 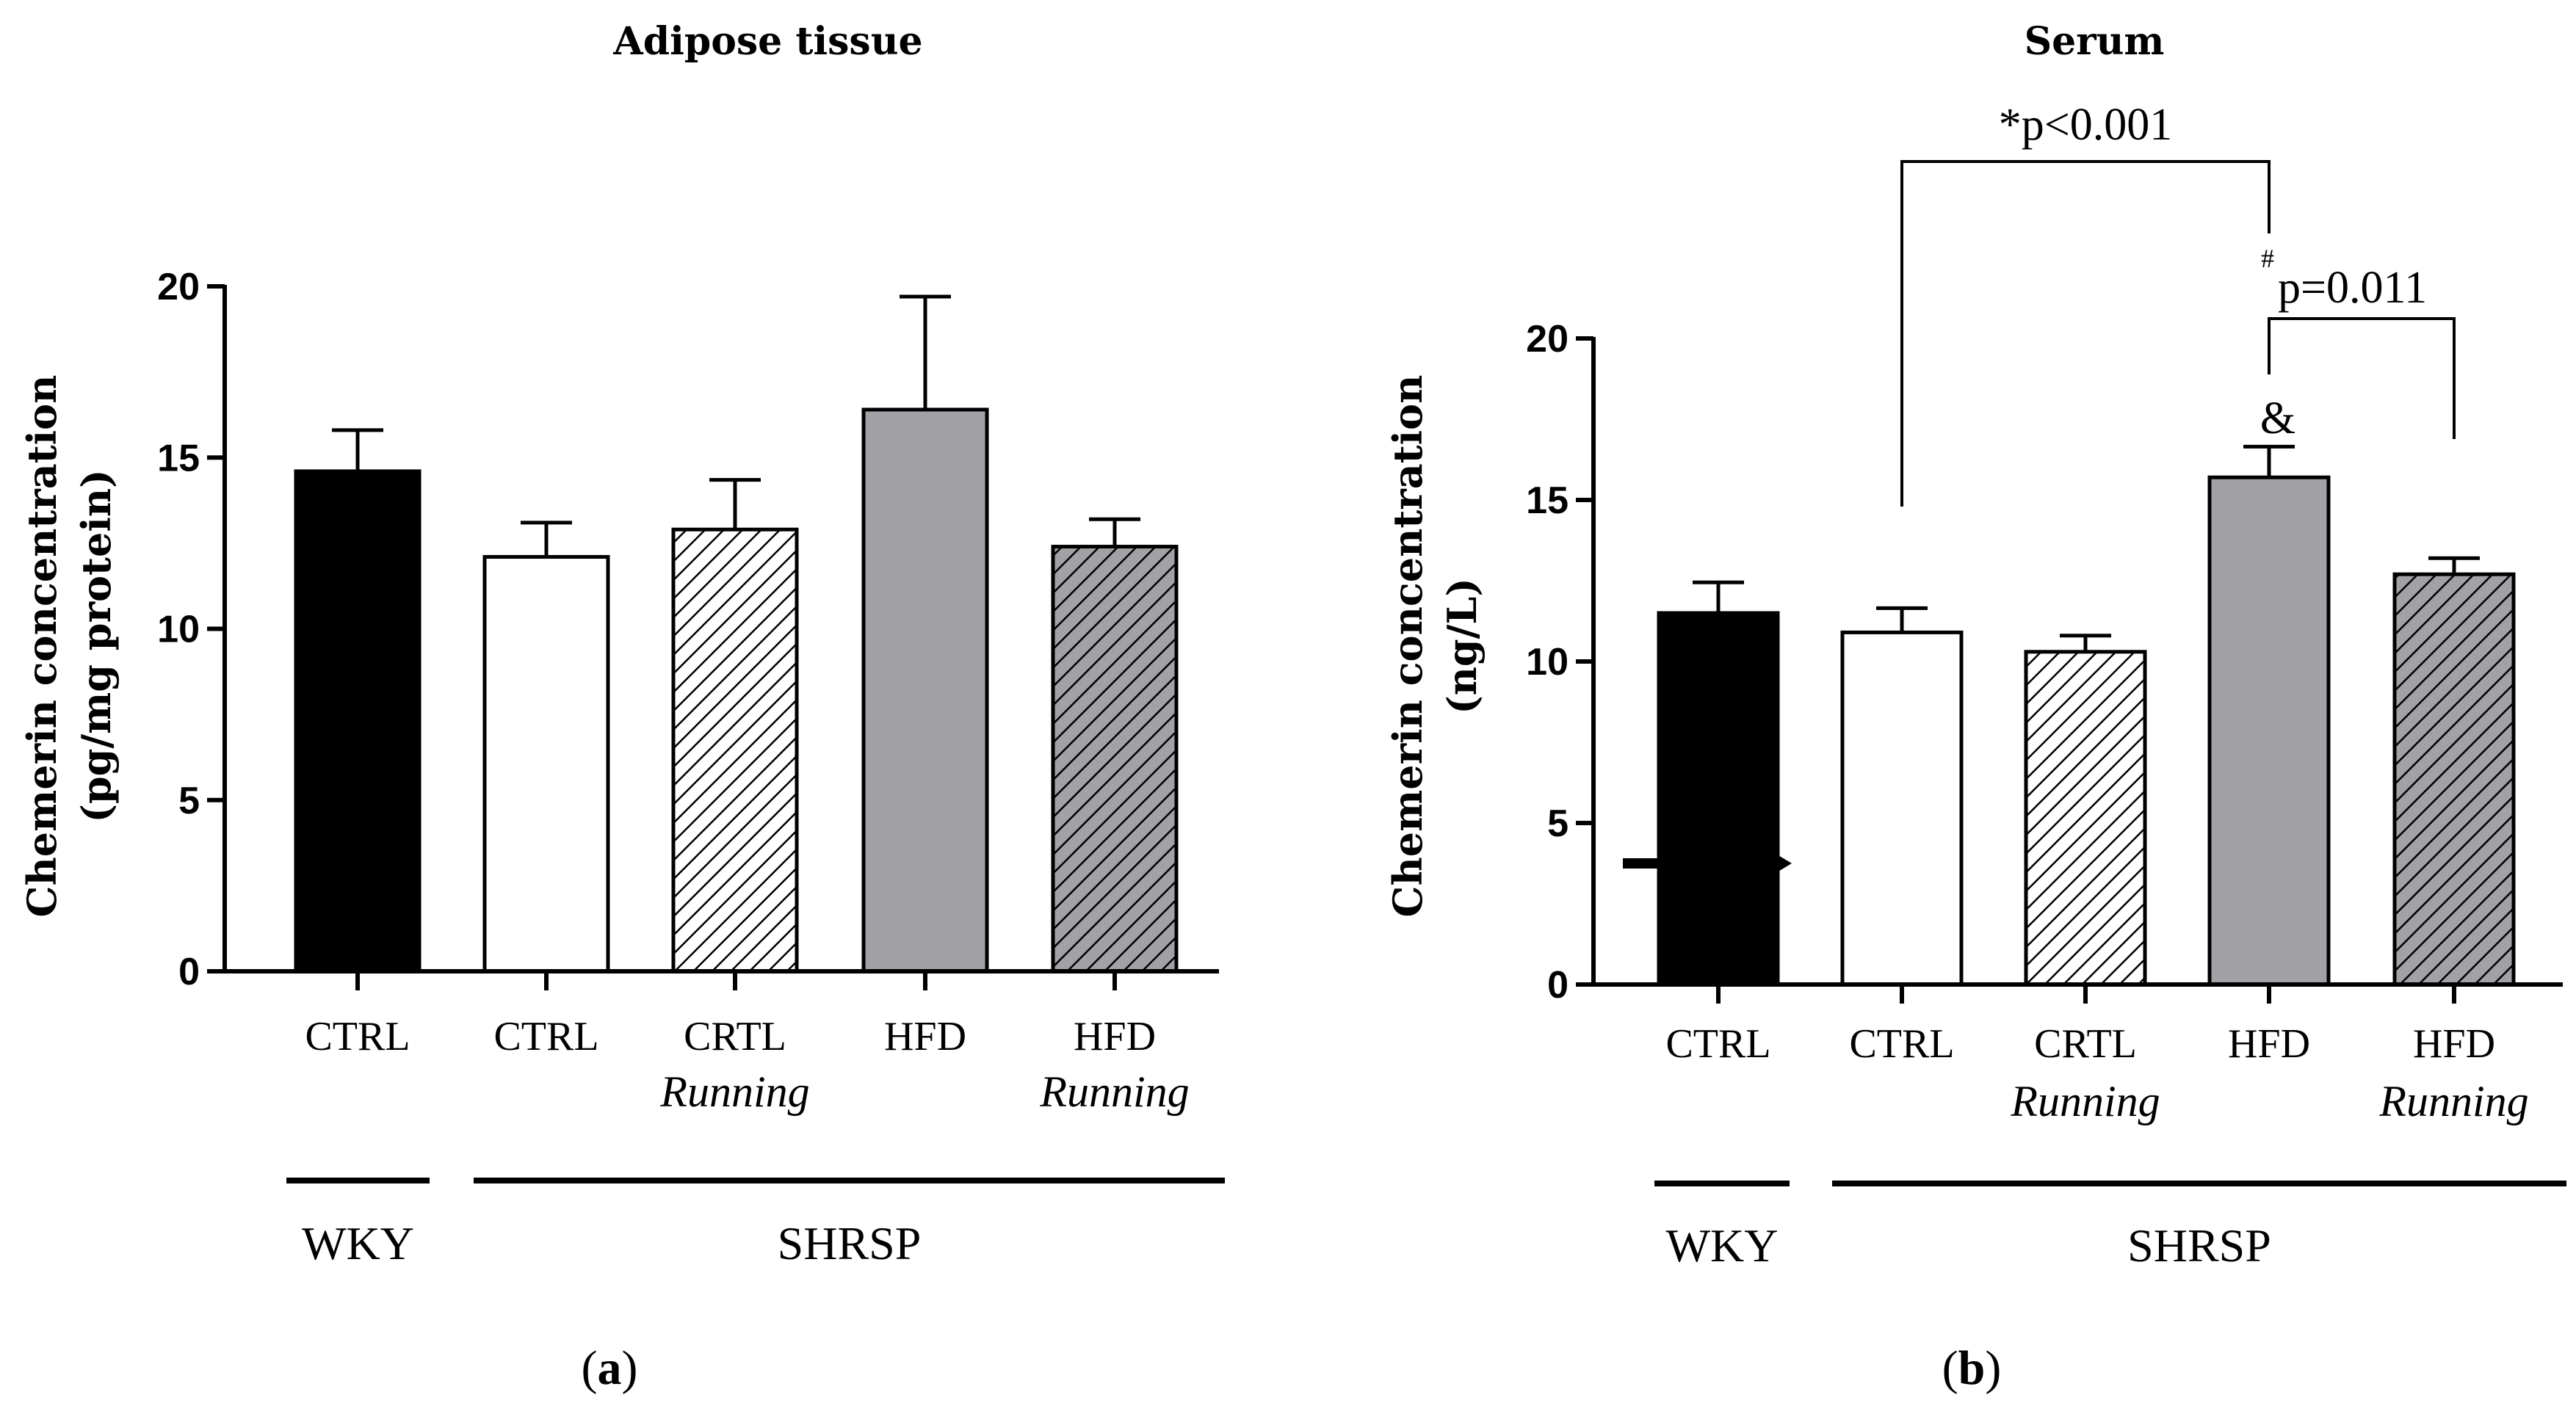 What do you see at coordinates (610, 1368) in the screenshot?
I see `panel-label: (a)` at bounding box center [610, 1368].